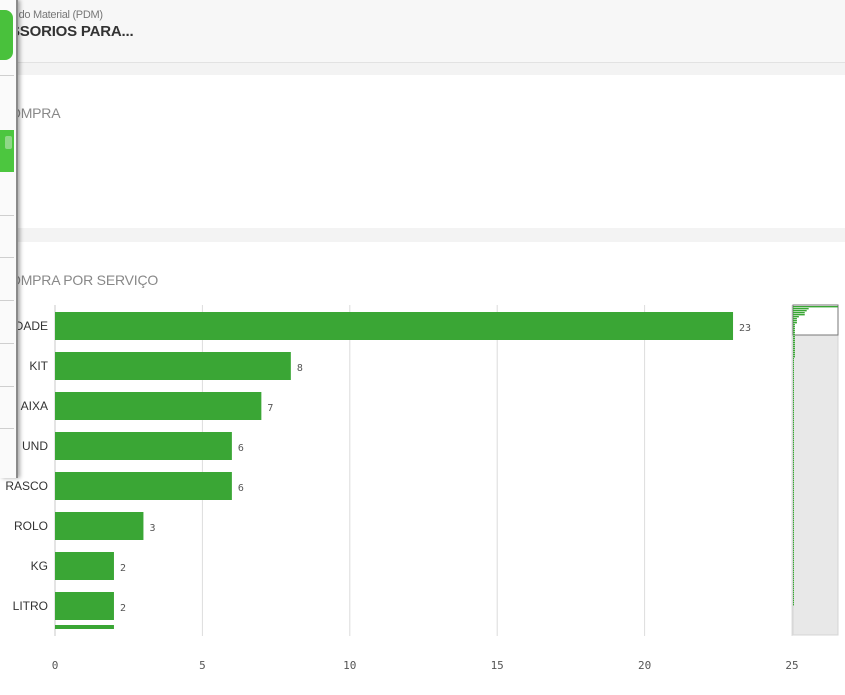 This screenshot has height=695, width=845. Describe the element at coordinates (644, 665) in the screenshot. I see `x-tick-label: 20` at that location.